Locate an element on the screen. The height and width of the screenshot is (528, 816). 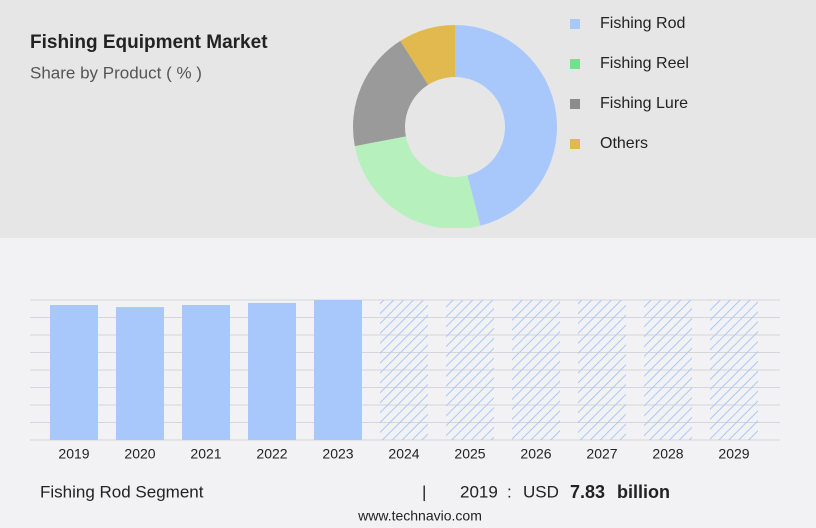
legend-label: Fishing Lure is located at coordinates (644, 103).